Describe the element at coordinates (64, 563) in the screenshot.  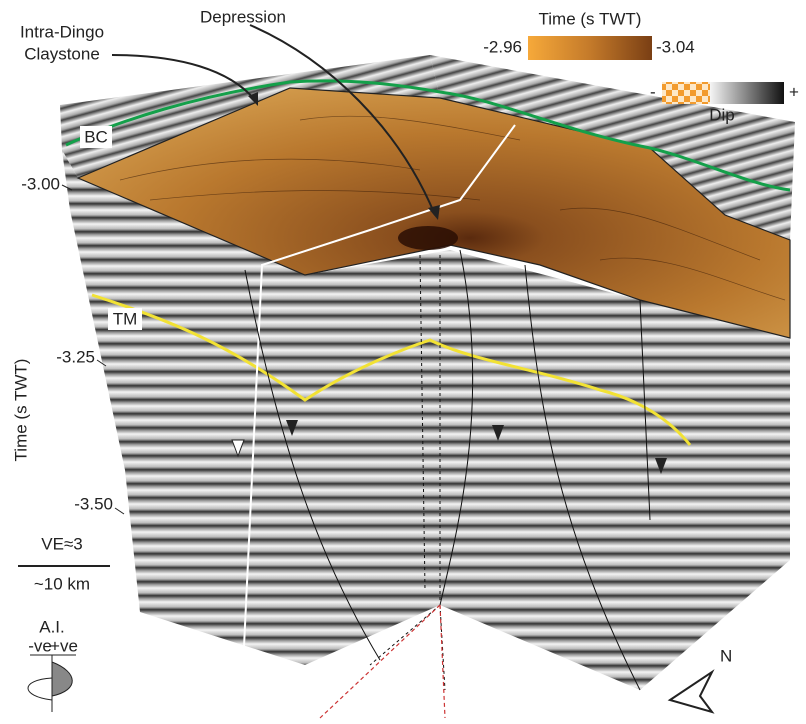
I see `scale: VE≈3 ~10 km` at that location.